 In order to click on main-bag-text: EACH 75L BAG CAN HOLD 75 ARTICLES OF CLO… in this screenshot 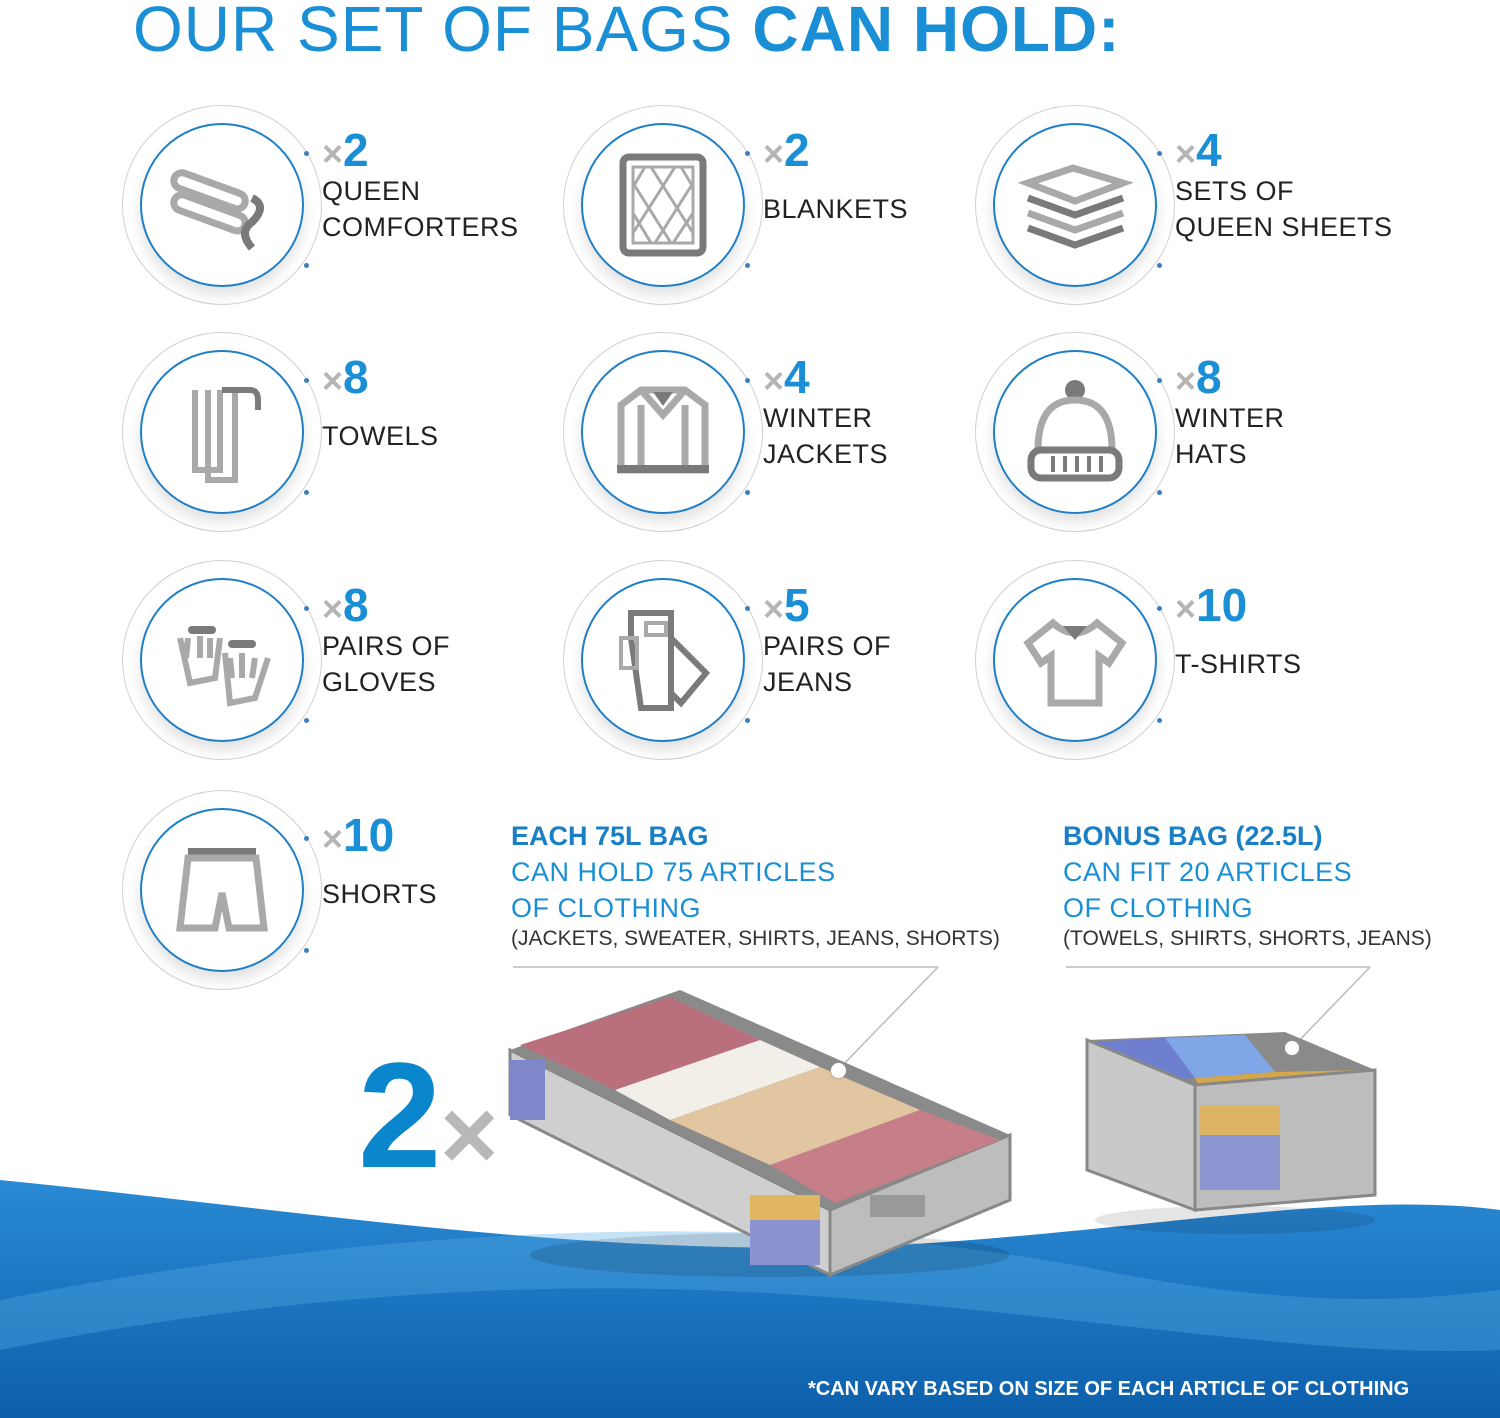, I will do `click(755, 885)`.